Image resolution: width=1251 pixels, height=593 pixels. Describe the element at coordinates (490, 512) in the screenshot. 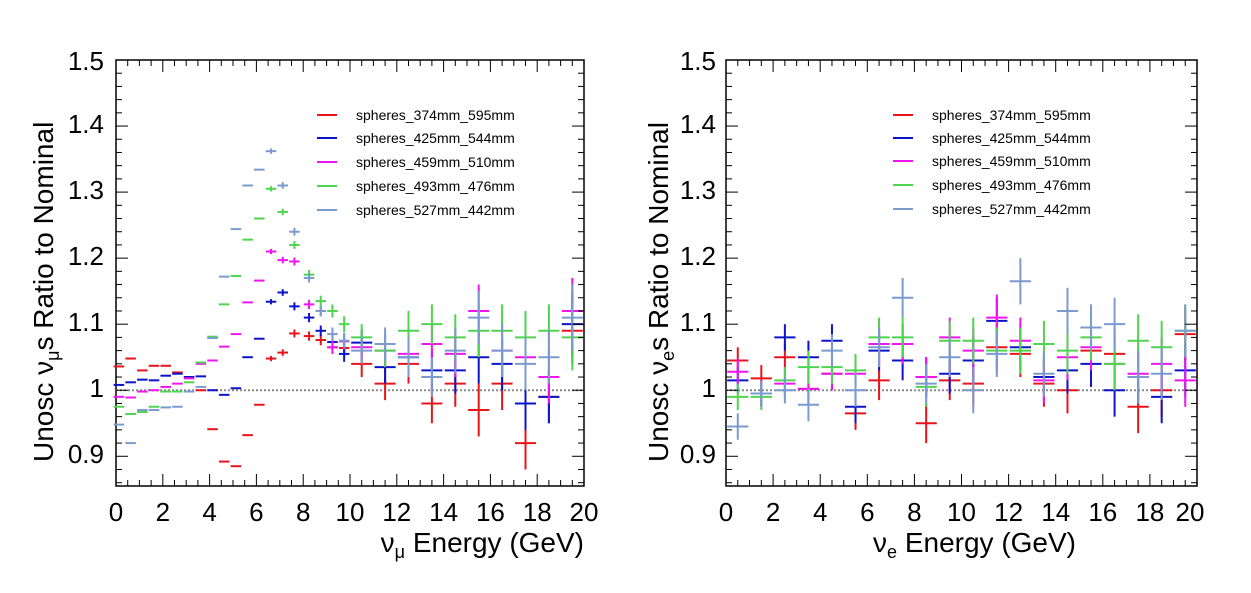

I see `numu-xtick-16: 16` at that location.